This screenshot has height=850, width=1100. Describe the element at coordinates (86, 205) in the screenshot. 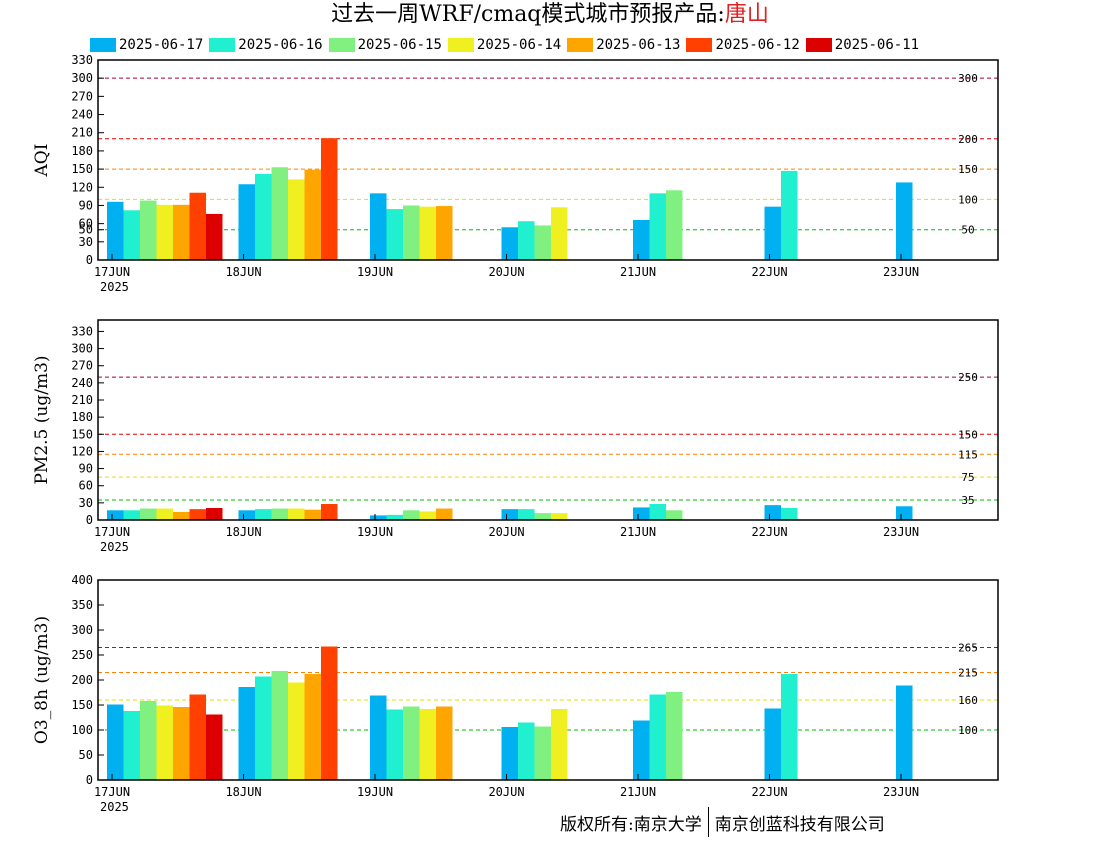

I see `y-tick-label: 90` at that location.